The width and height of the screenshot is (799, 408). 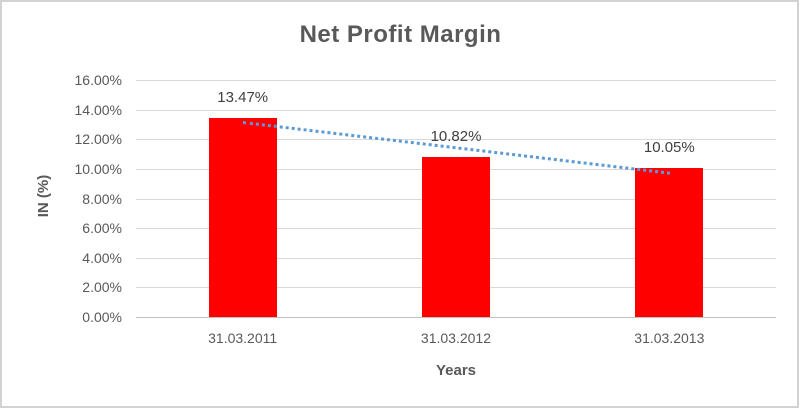 I want to click on bar-data-label: 10.05%, so click(x=669, y=148).